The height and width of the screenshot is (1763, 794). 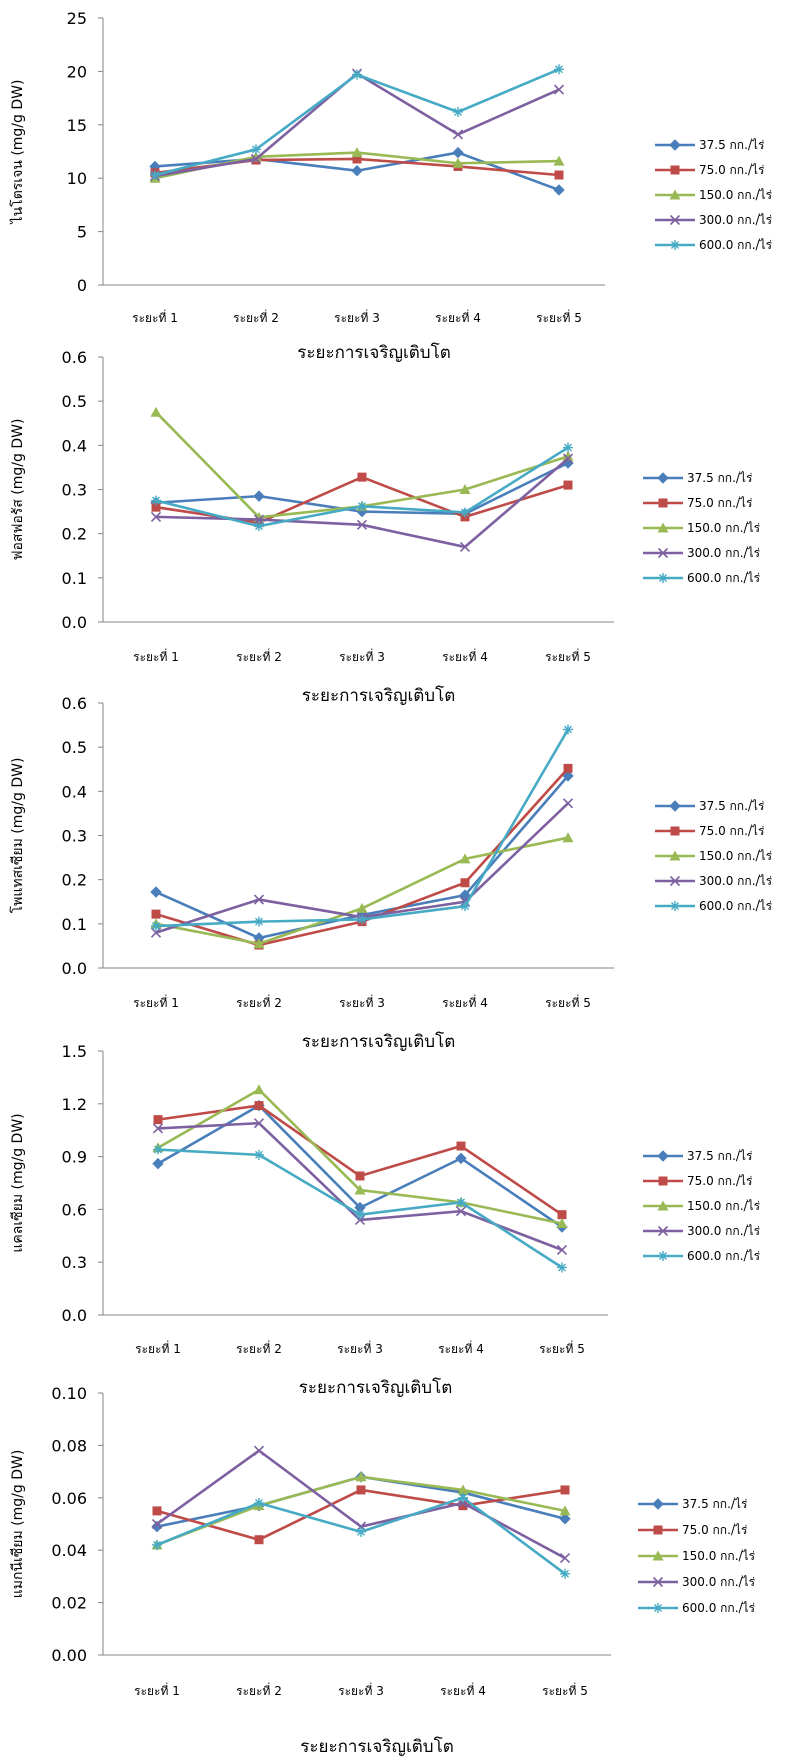 I want to click on y-tick-label: 0.0, so click(x=74, y=968).